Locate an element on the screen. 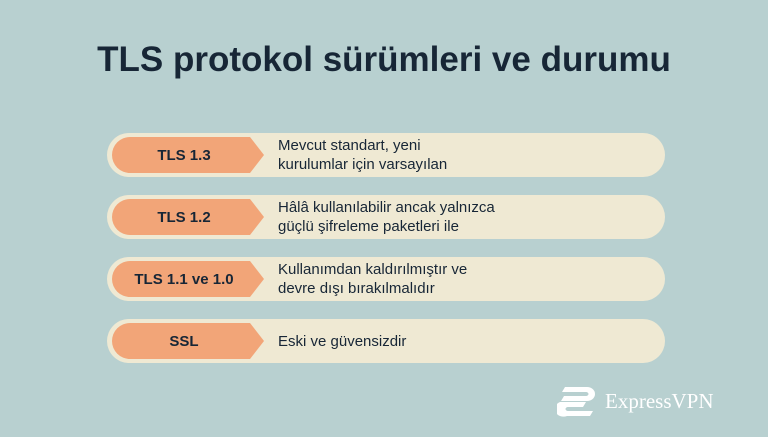  expressvpn-logo: ExpressVPN is located at coordinates (635, 401).